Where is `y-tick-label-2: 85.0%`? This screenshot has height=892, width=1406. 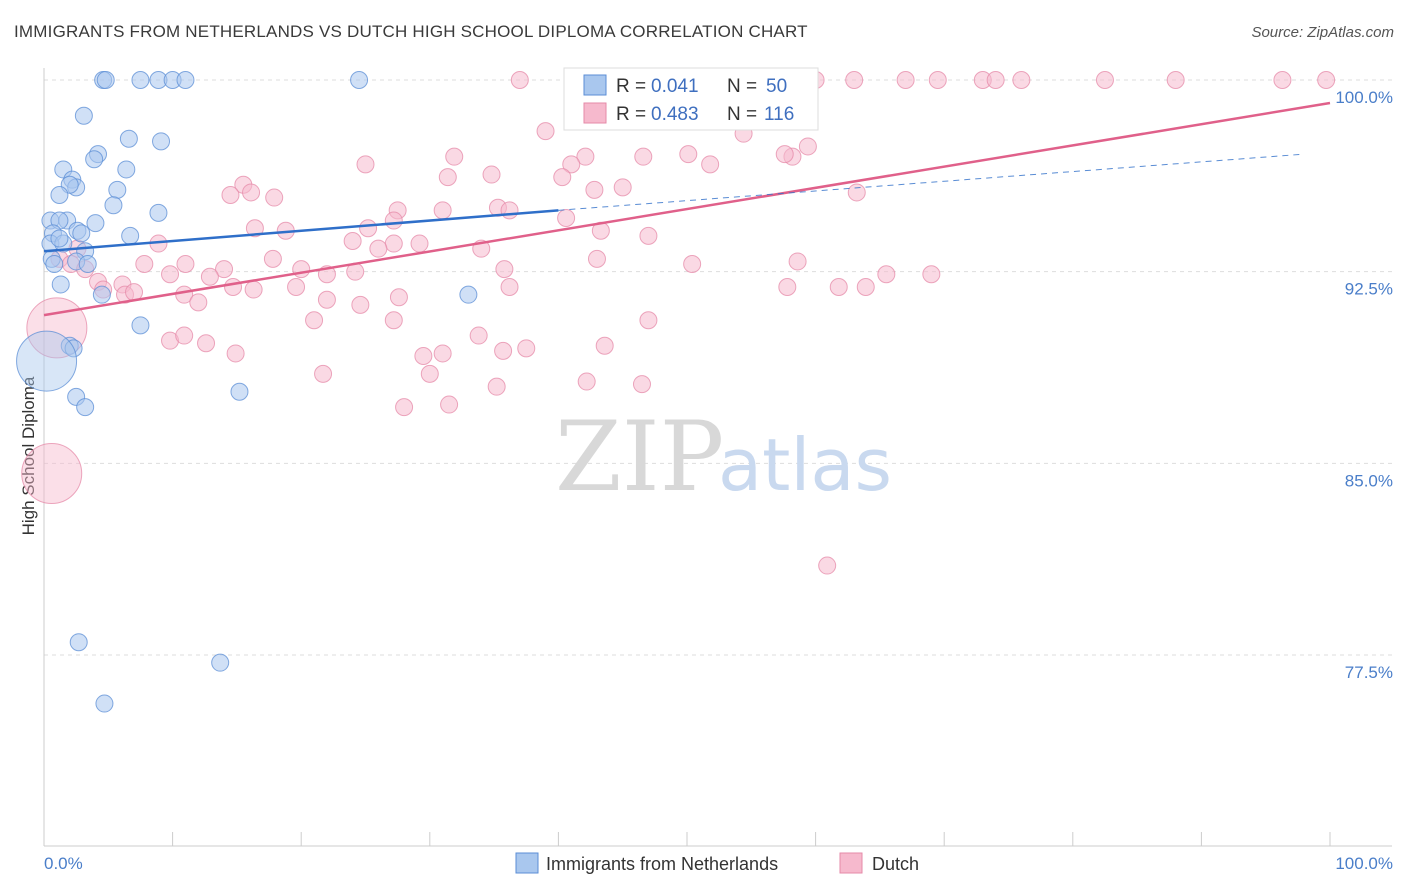 y-tick-label-2: 85.0% is located at coordinates (1369, 480).